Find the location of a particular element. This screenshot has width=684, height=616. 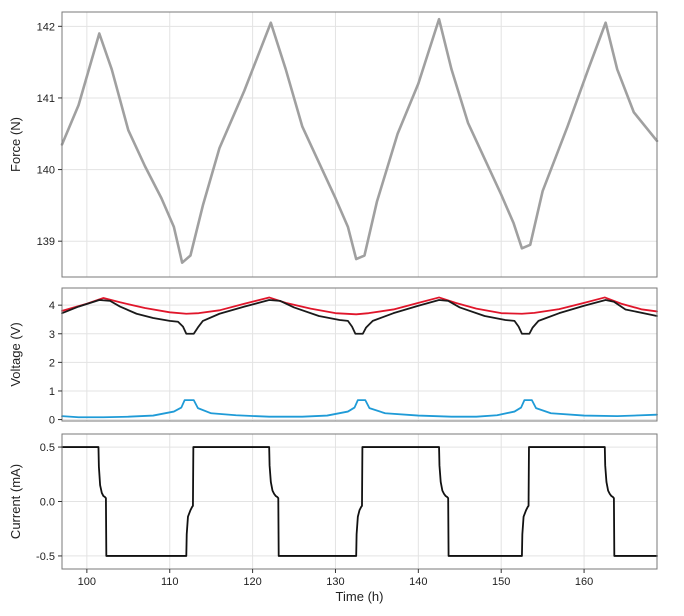

panel-1-ylabel: Voltage (V) is located at coordinates (15, 354).